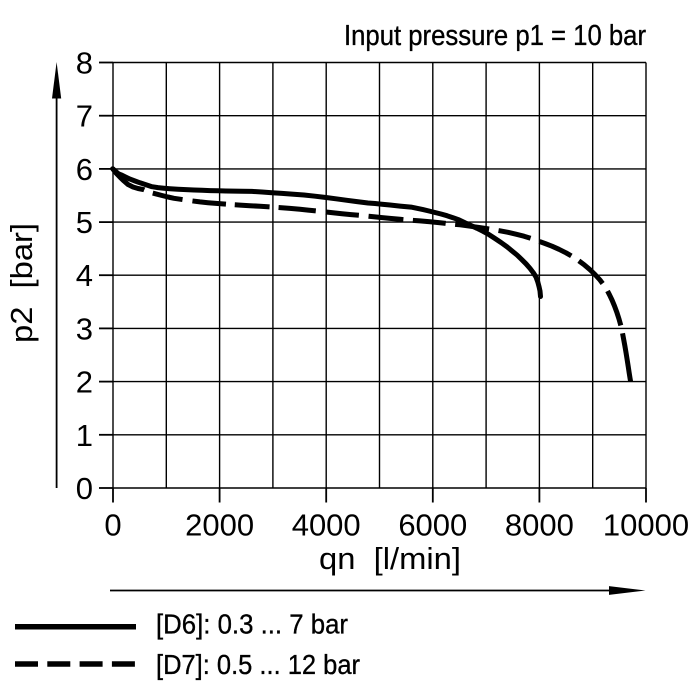 The image size is (700, 700). Describe the element at coordinates (495, 36) in the screenshot. I see `svg-text: Input pressure p1 = 10 bar` at that location.